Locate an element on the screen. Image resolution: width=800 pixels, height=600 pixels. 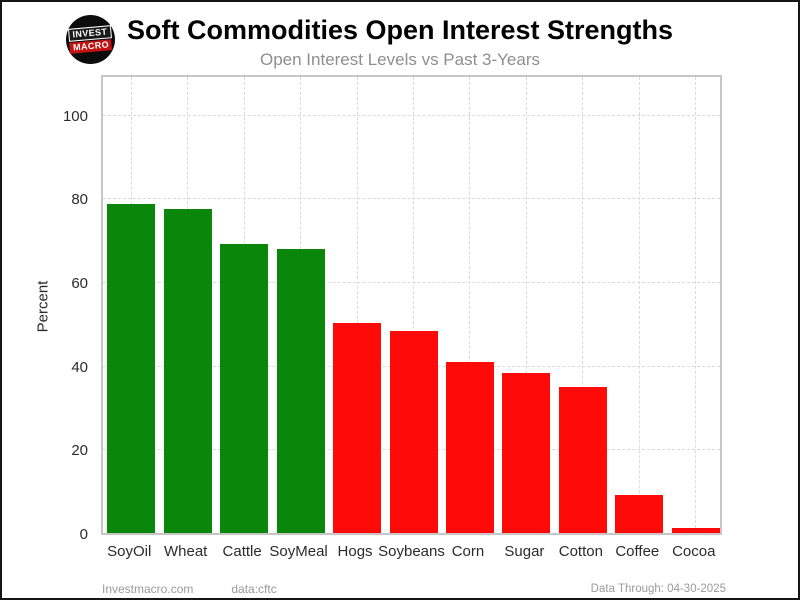
y-tick-label-20: 20 is located at coordinates (79, 451).